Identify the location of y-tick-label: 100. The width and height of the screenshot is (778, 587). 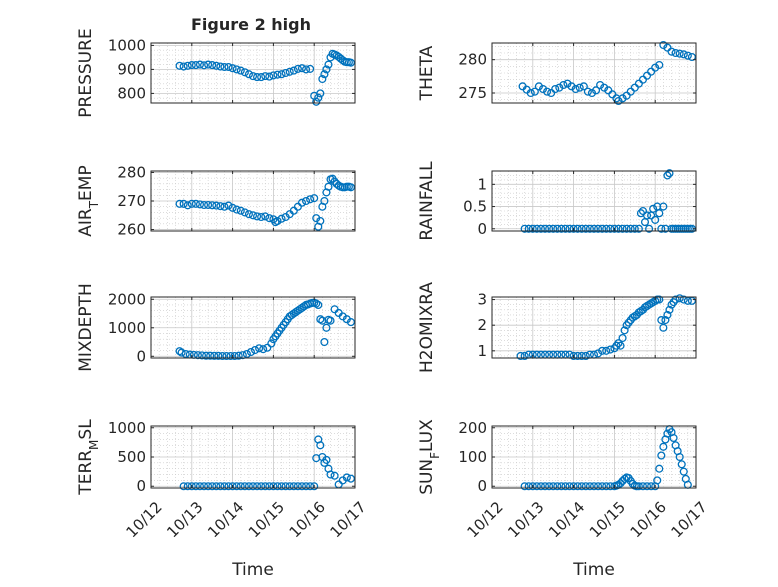
(472, 457).